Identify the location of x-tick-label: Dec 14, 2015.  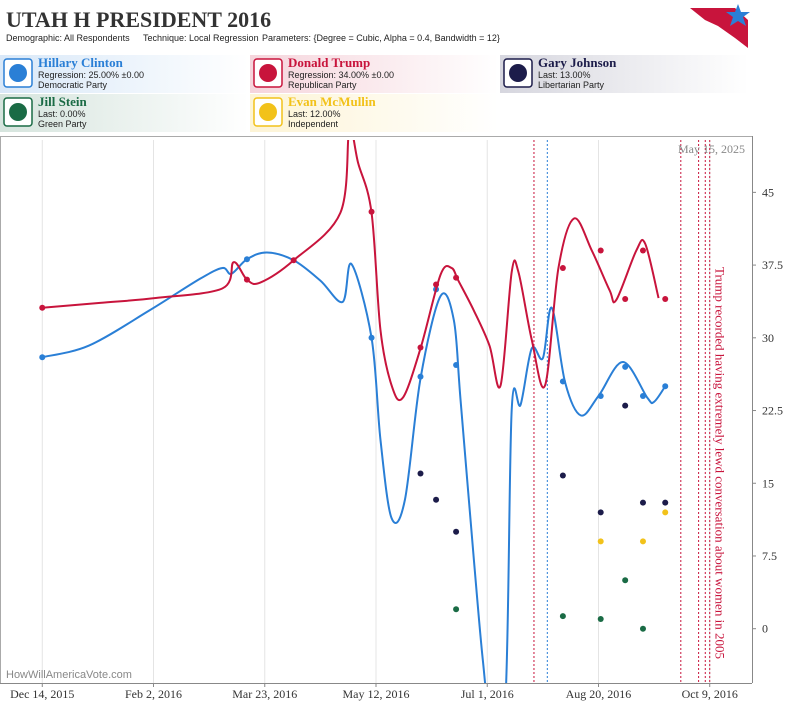
(42, 694).